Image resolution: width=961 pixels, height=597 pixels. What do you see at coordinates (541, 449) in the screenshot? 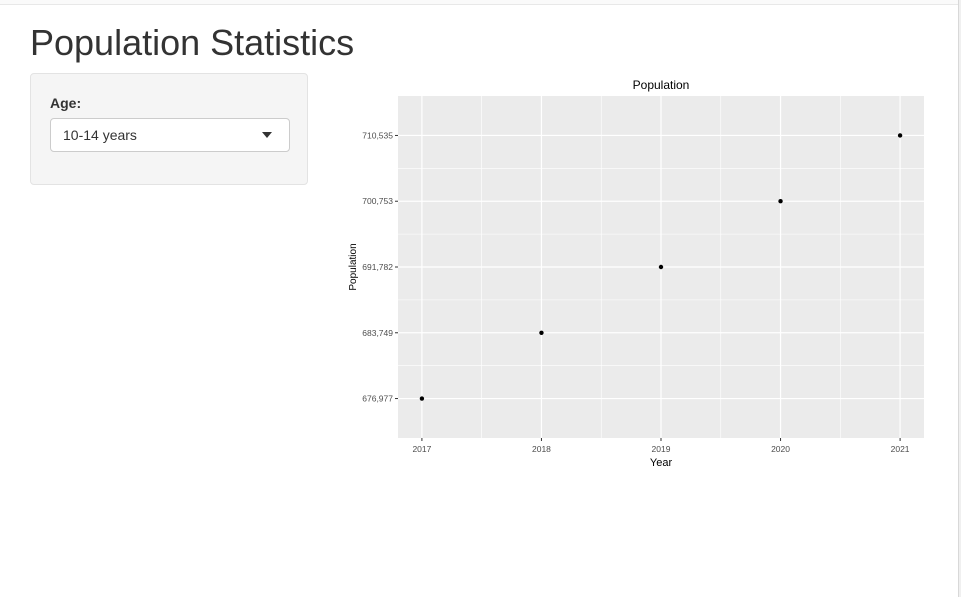
I see `x-tick-label: 2018` at bounding box center [541, 449].